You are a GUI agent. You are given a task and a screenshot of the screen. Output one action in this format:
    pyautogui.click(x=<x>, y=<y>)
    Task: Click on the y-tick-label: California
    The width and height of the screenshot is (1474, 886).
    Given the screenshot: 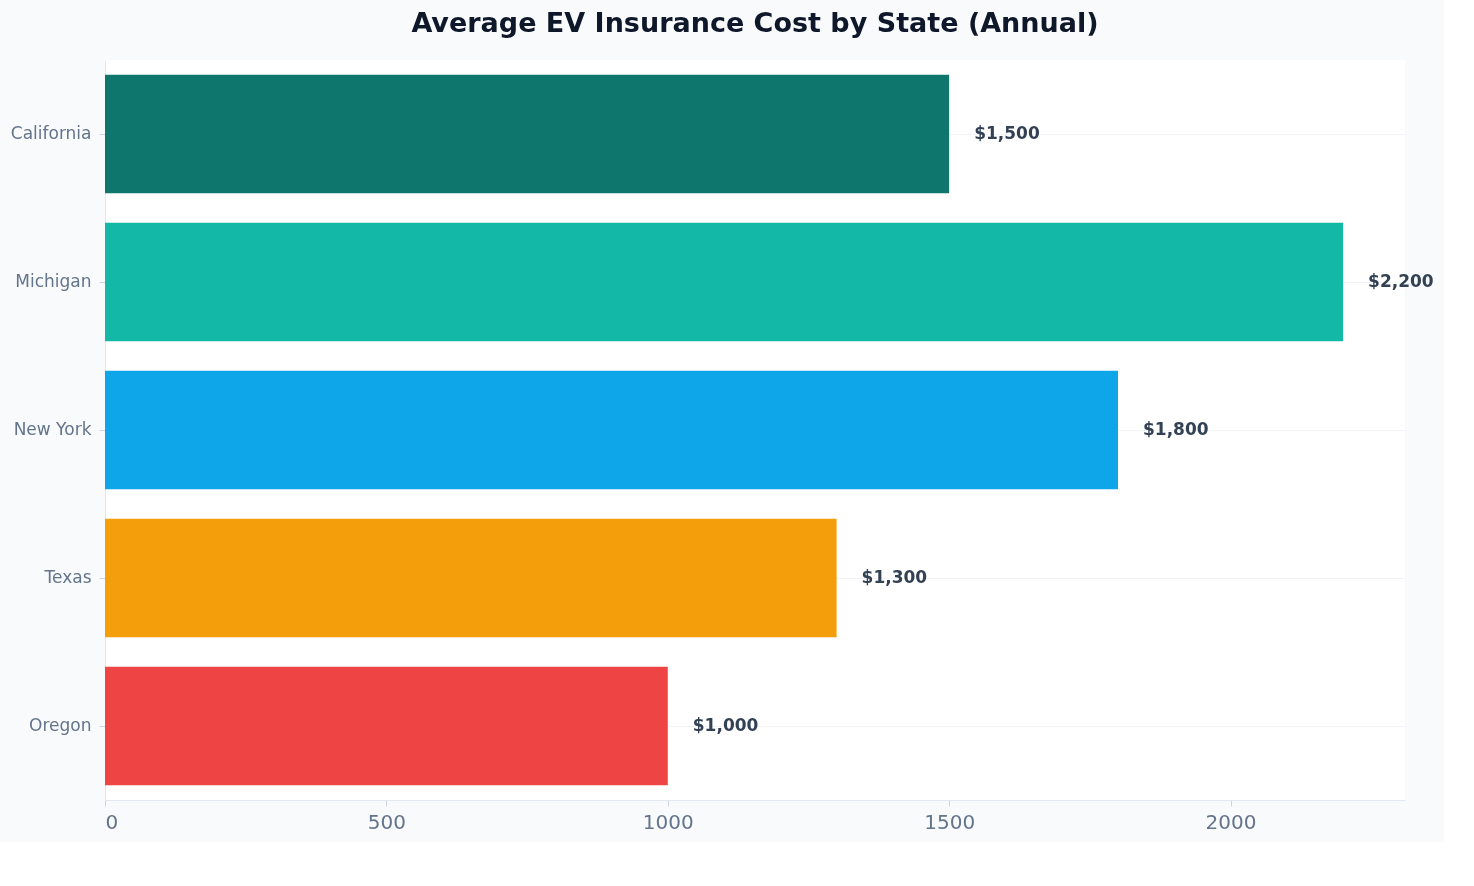 What is the action you would take?
    pyautogui.click(x=51, y=133)
    